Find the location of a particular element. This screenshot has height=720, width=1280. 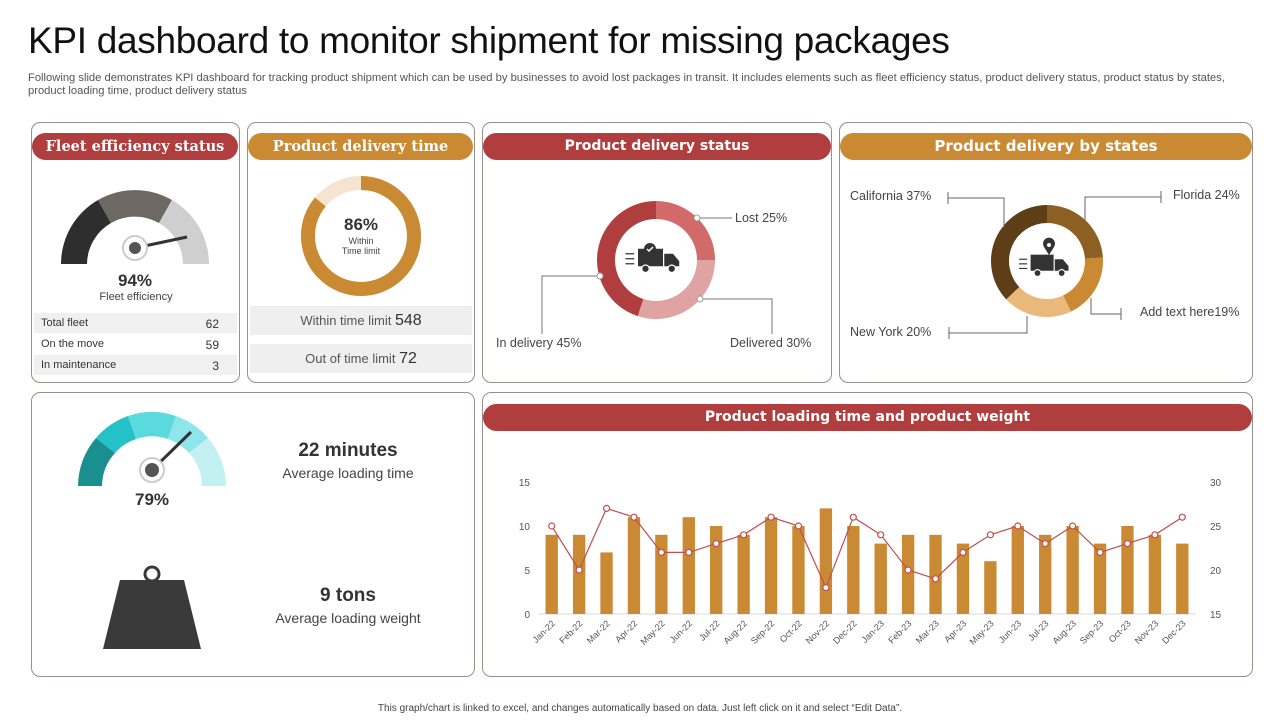

right-axis-tick: 15 is located at coordinates (1216, 615).